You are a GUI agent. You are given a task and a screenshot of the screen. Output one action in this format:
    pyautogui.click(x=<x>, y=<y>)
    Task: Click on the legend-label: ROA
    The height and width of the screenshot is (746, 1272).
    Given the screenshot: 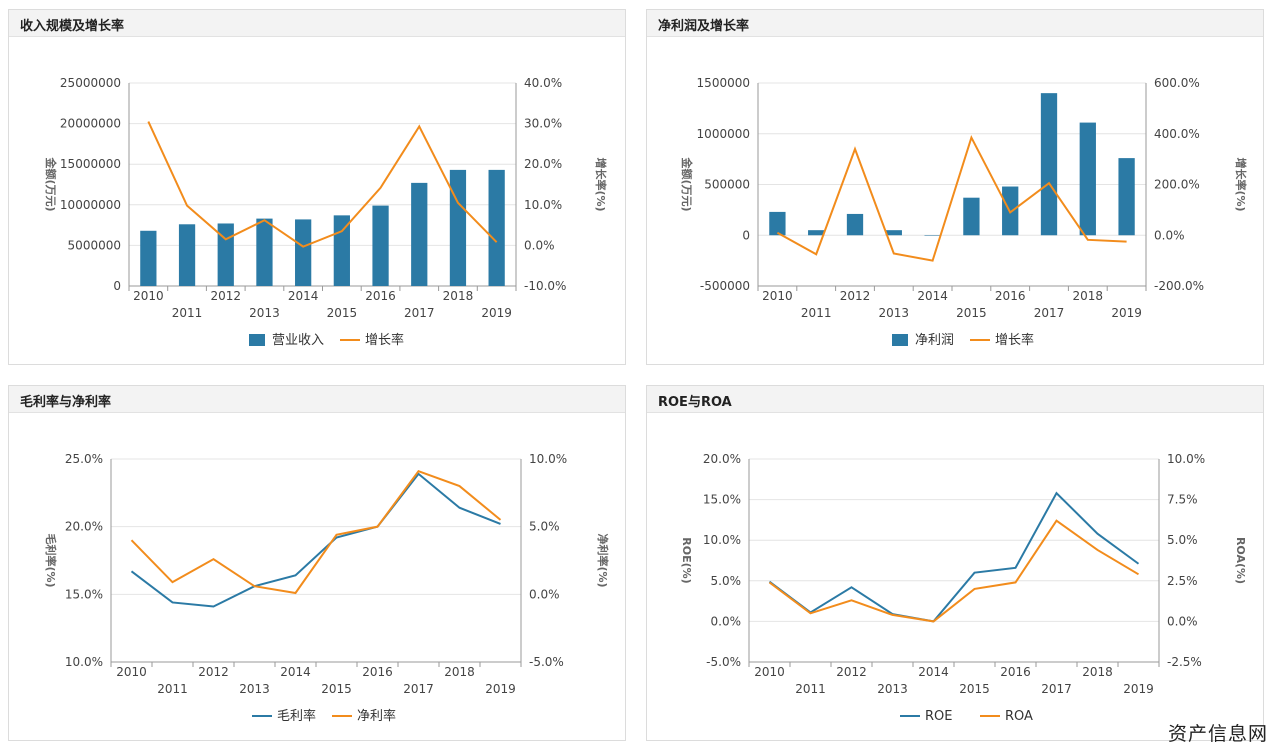 What is the action you would take?
    pyautogui.click(x=1019, y=716)
    